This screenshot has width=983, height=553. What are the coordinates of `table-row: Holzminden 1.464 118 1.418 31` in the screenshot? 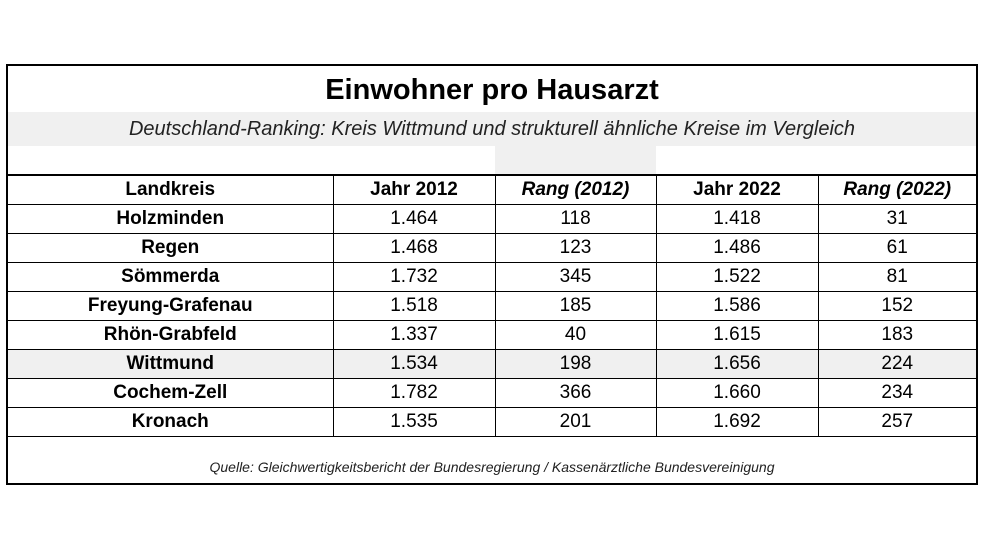 It's located at (492, 219).